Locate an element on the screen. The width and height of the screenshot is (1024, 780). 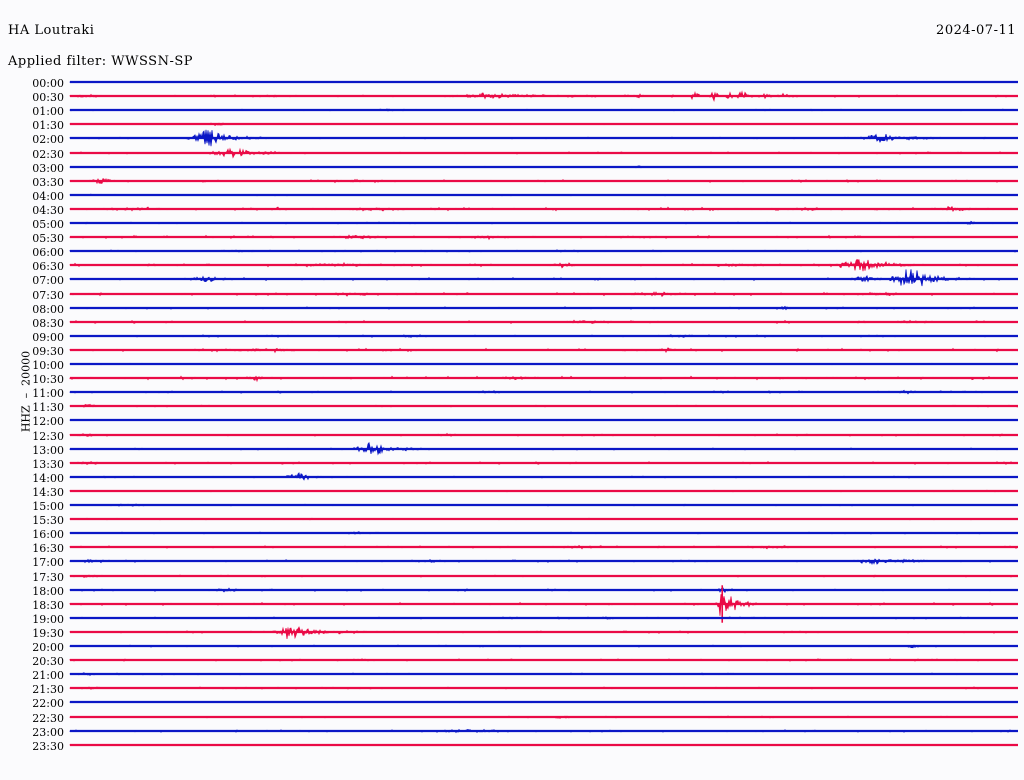
trace-row: 16:00 is located at coordinates (512, 536).